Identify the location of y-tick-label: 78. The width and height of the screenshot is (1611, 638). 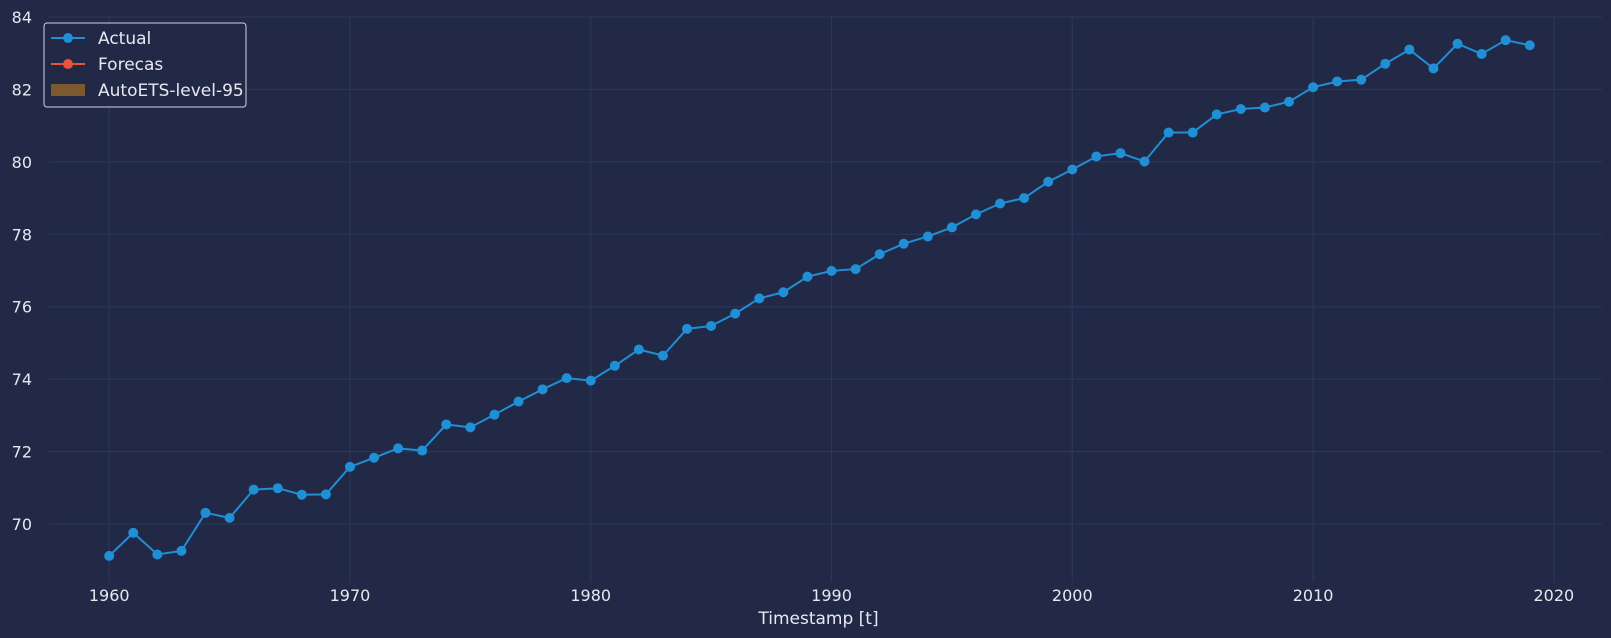
(22, 234).